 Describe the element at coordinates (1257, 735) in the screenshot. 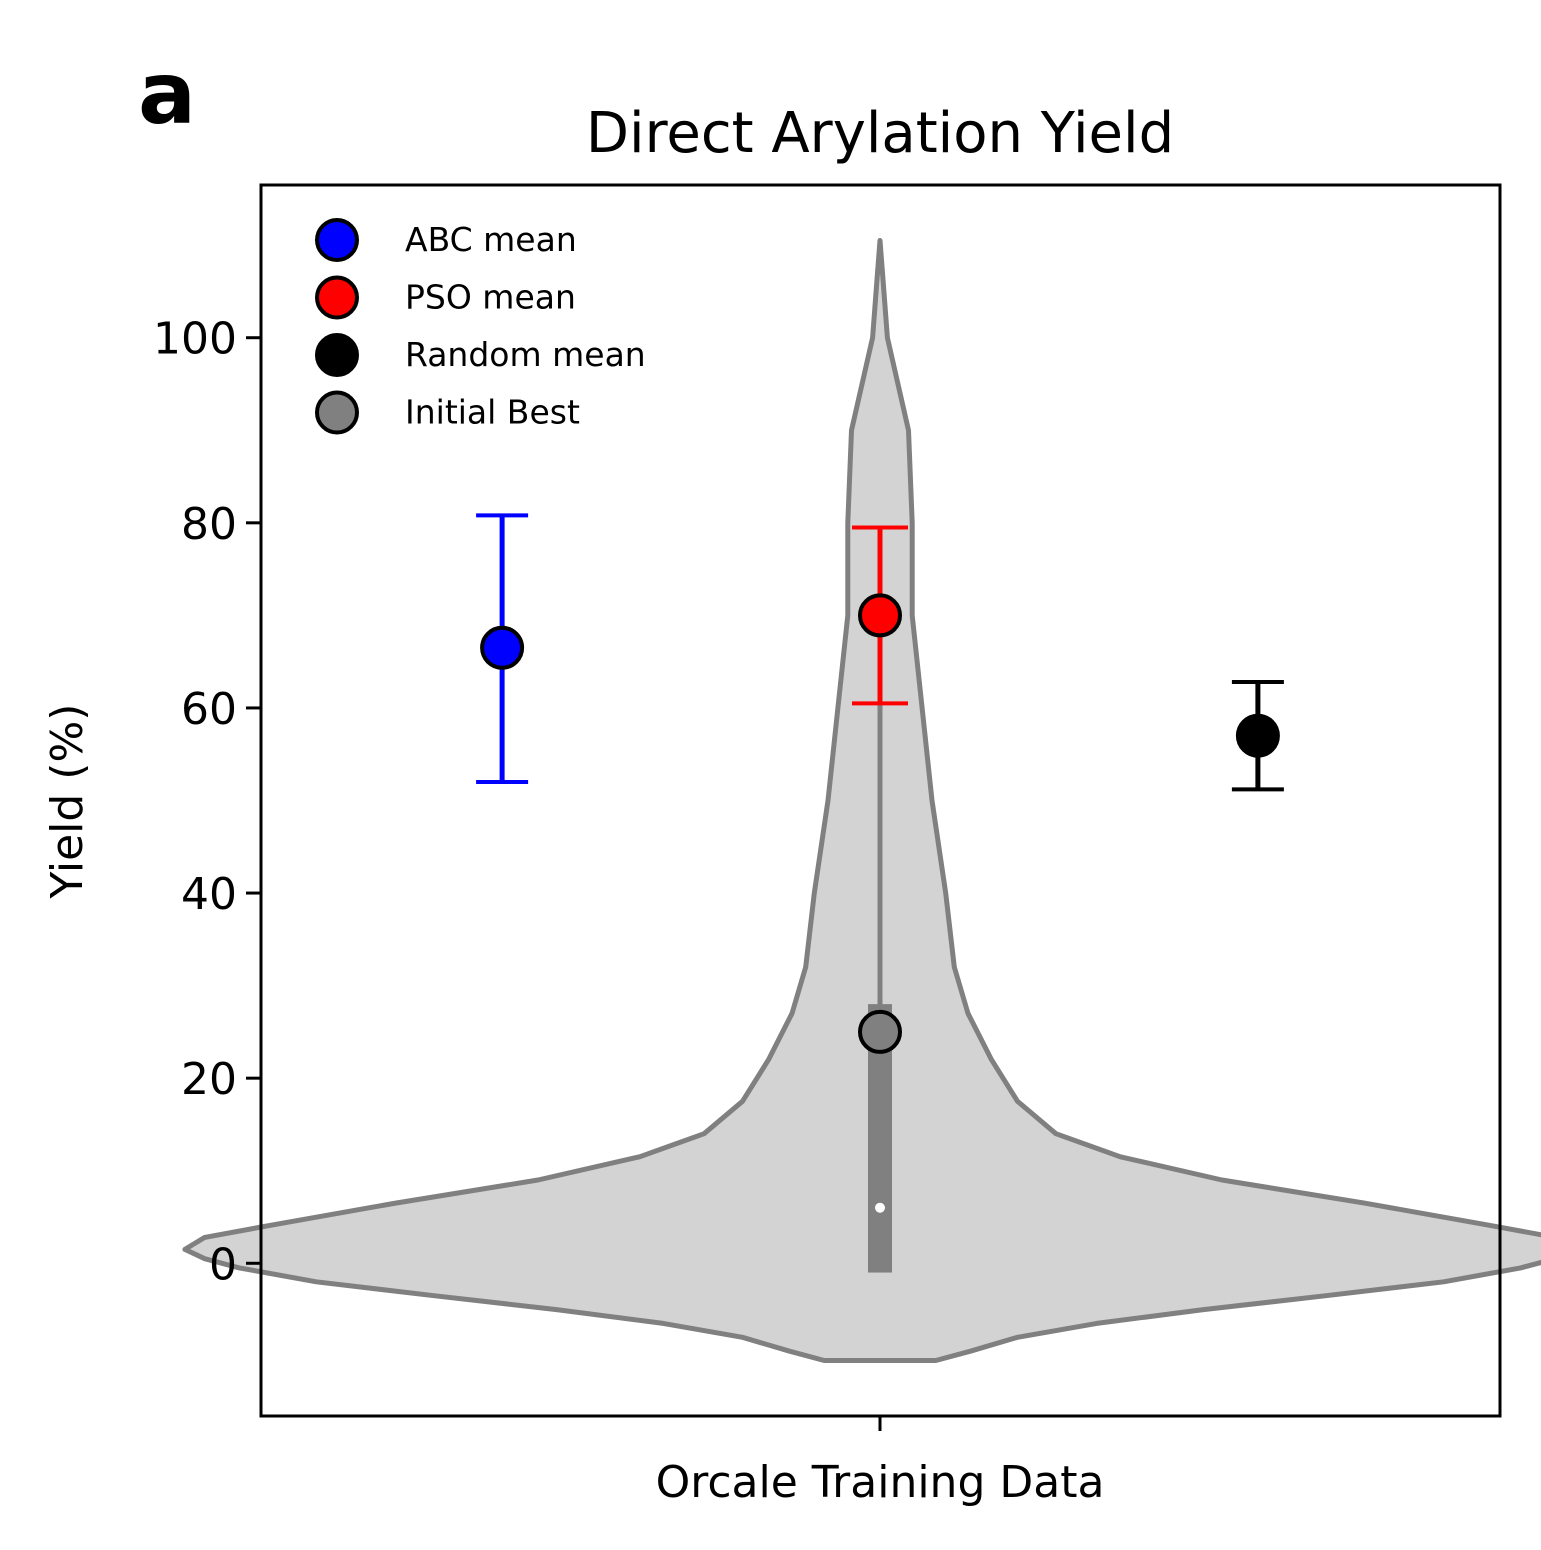

I see `random-mean-marker` at that location.